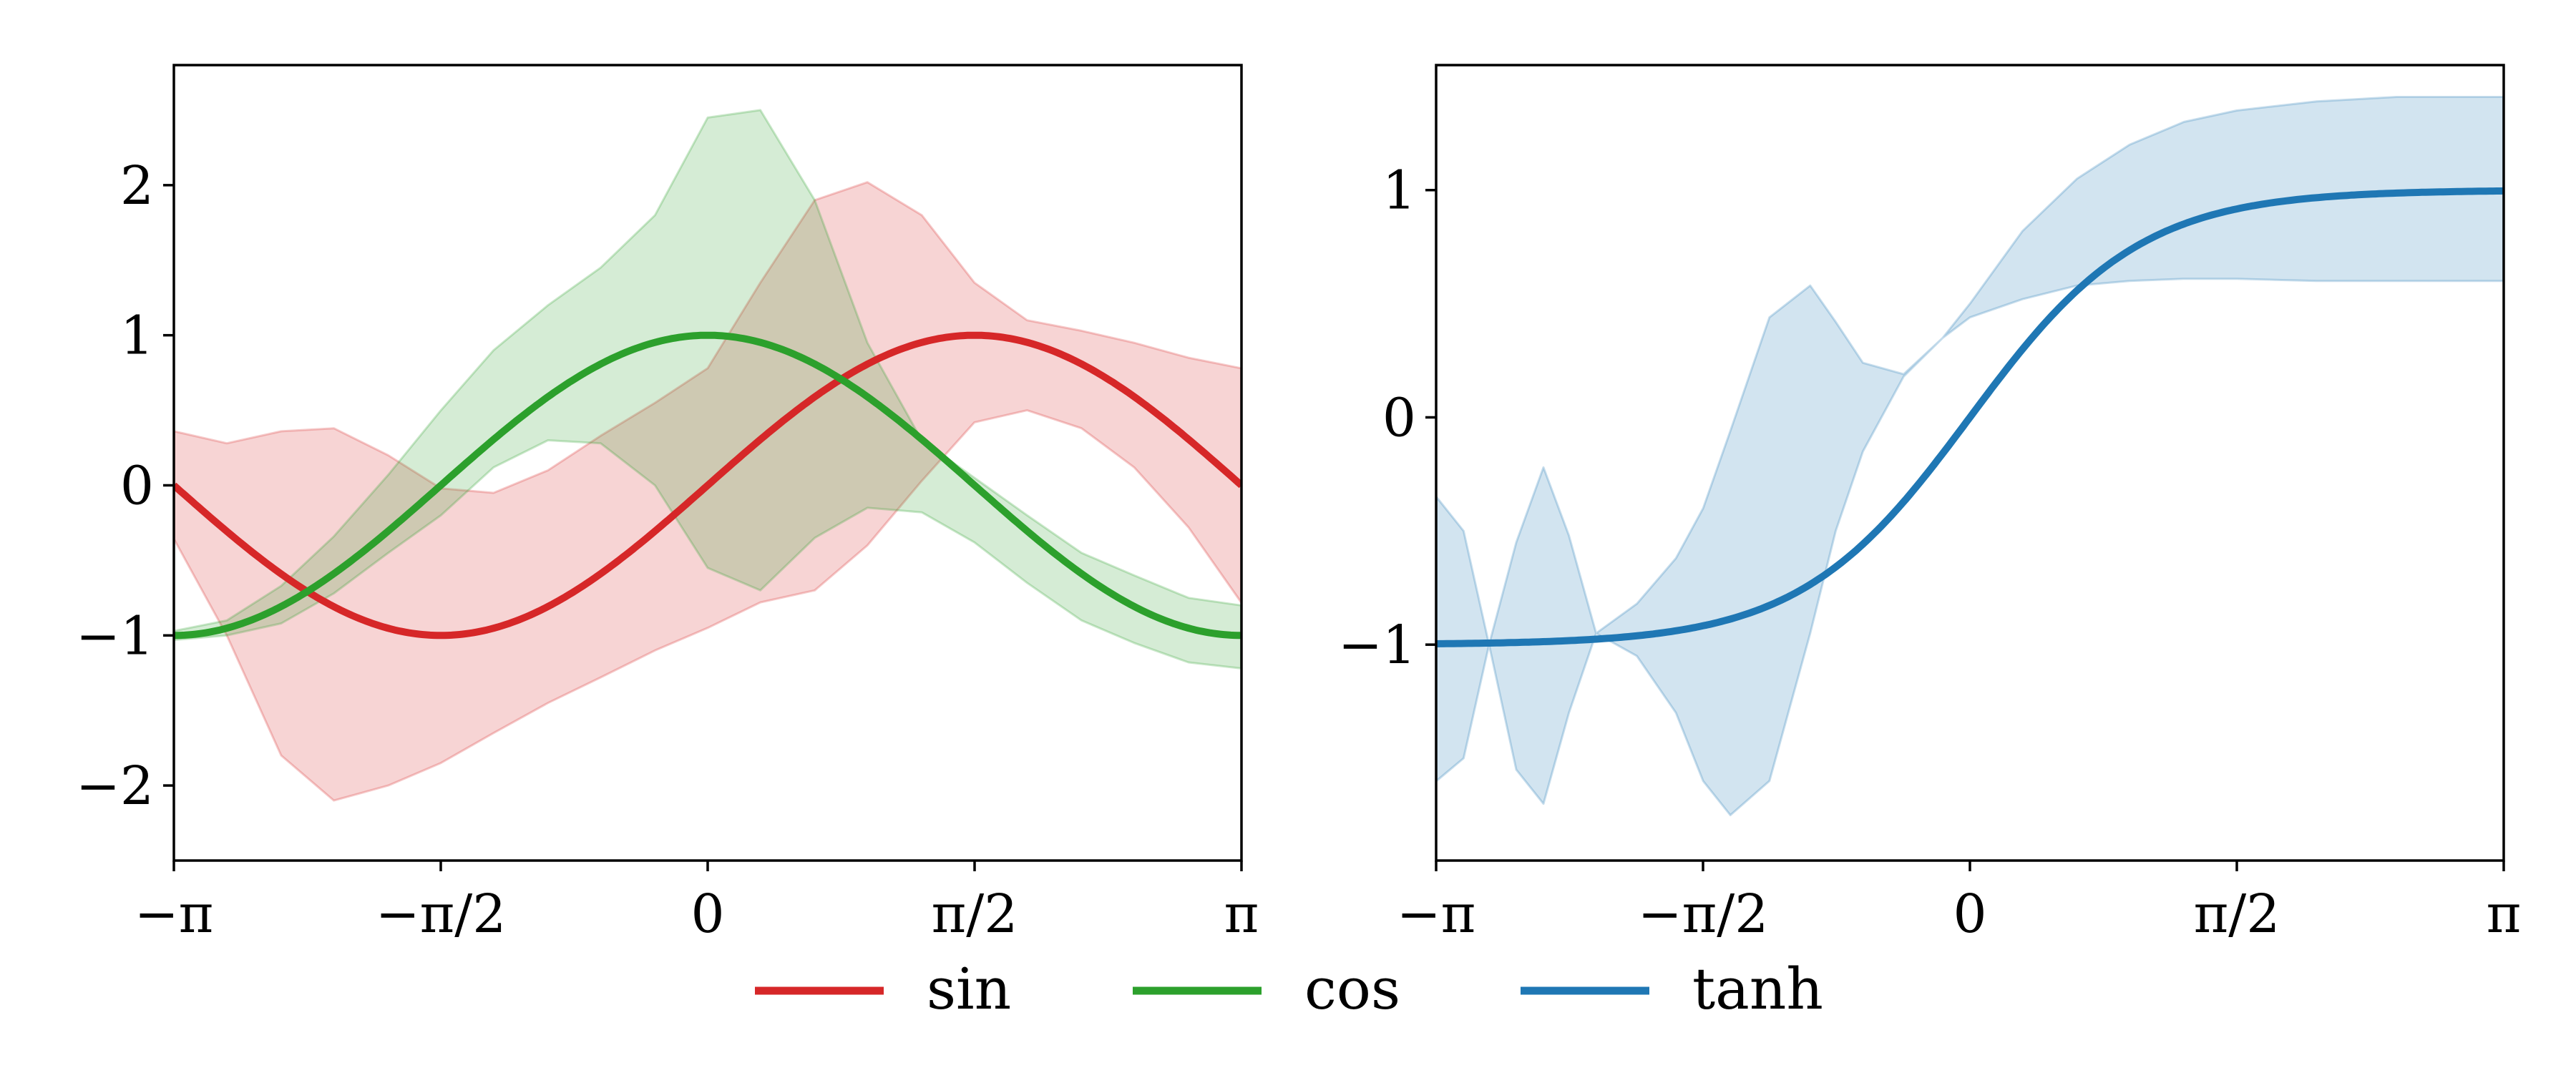 The width and height of the screenshot is (2576, 1073). Describe the element at coordinates (115, 786) in the screenshot. I see `y-tick-label: −2` at that location.